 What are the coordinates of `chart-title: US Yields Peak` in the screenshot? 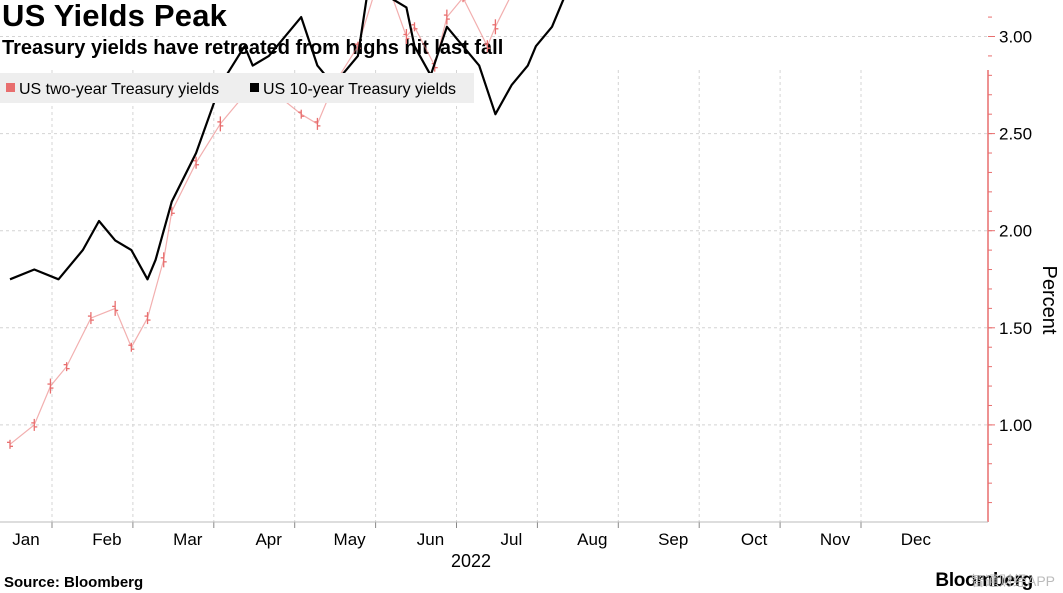 It's located at (115, 16).